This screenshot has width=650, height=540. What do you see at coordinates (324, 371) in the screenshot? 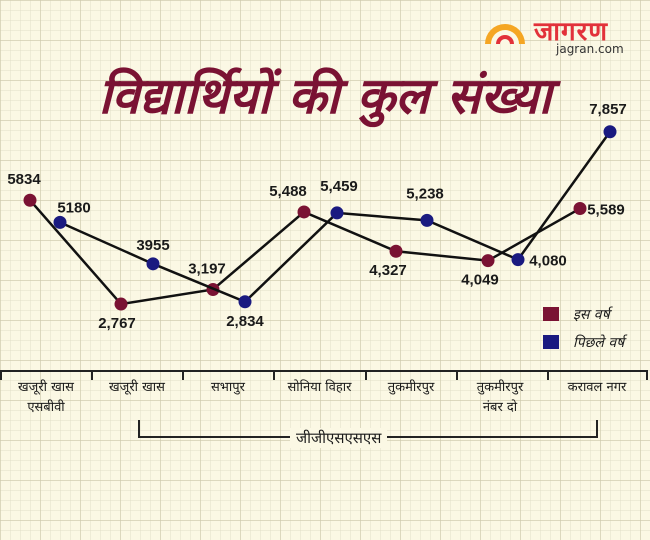
I see `x-axis-line` at bounding box center [324, 371].